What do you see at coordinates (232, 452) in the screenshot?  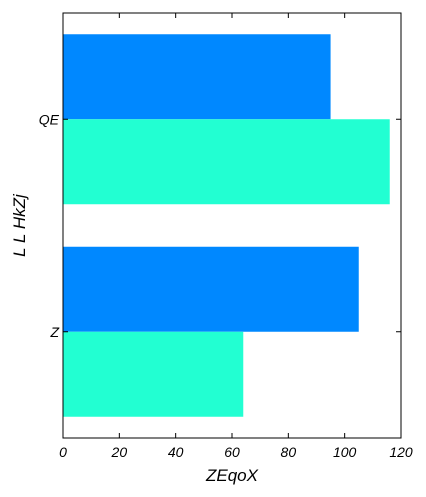 I see `x-tick-label: 60` at bounding box center [232, 452].